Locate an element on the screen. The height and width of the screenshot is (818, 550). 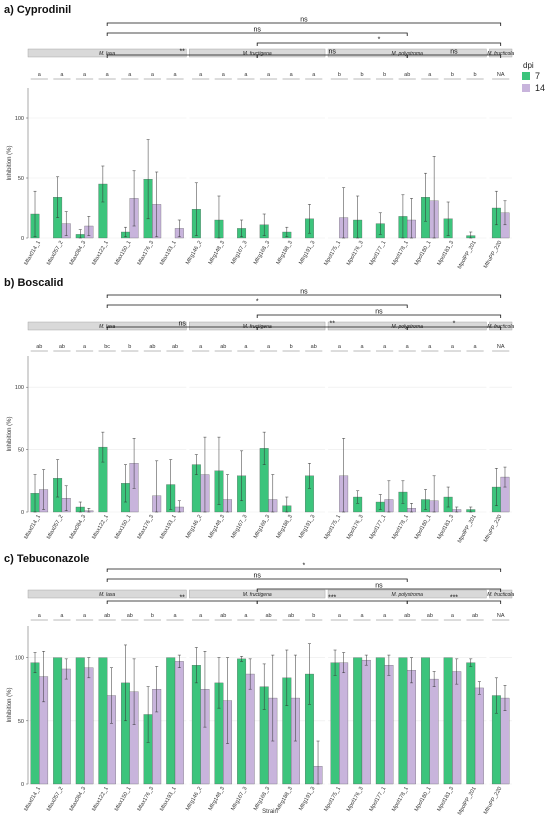
comparison-label: * is located at coordinates (304, 566).